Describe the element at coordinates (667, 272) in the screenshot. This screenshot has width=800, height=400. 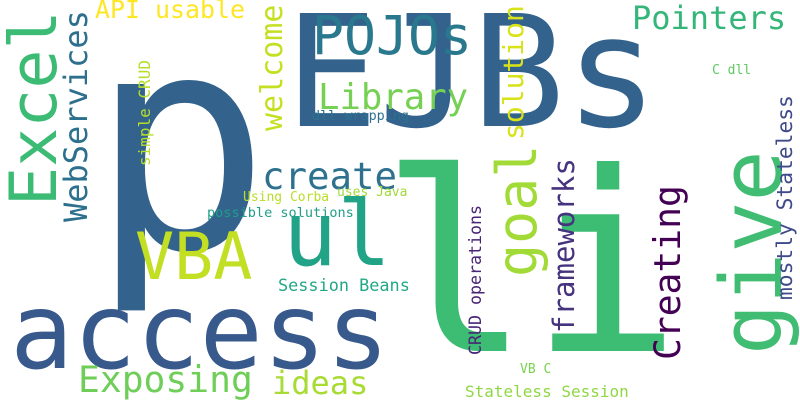
I see `word-creating: Creating` at that location.